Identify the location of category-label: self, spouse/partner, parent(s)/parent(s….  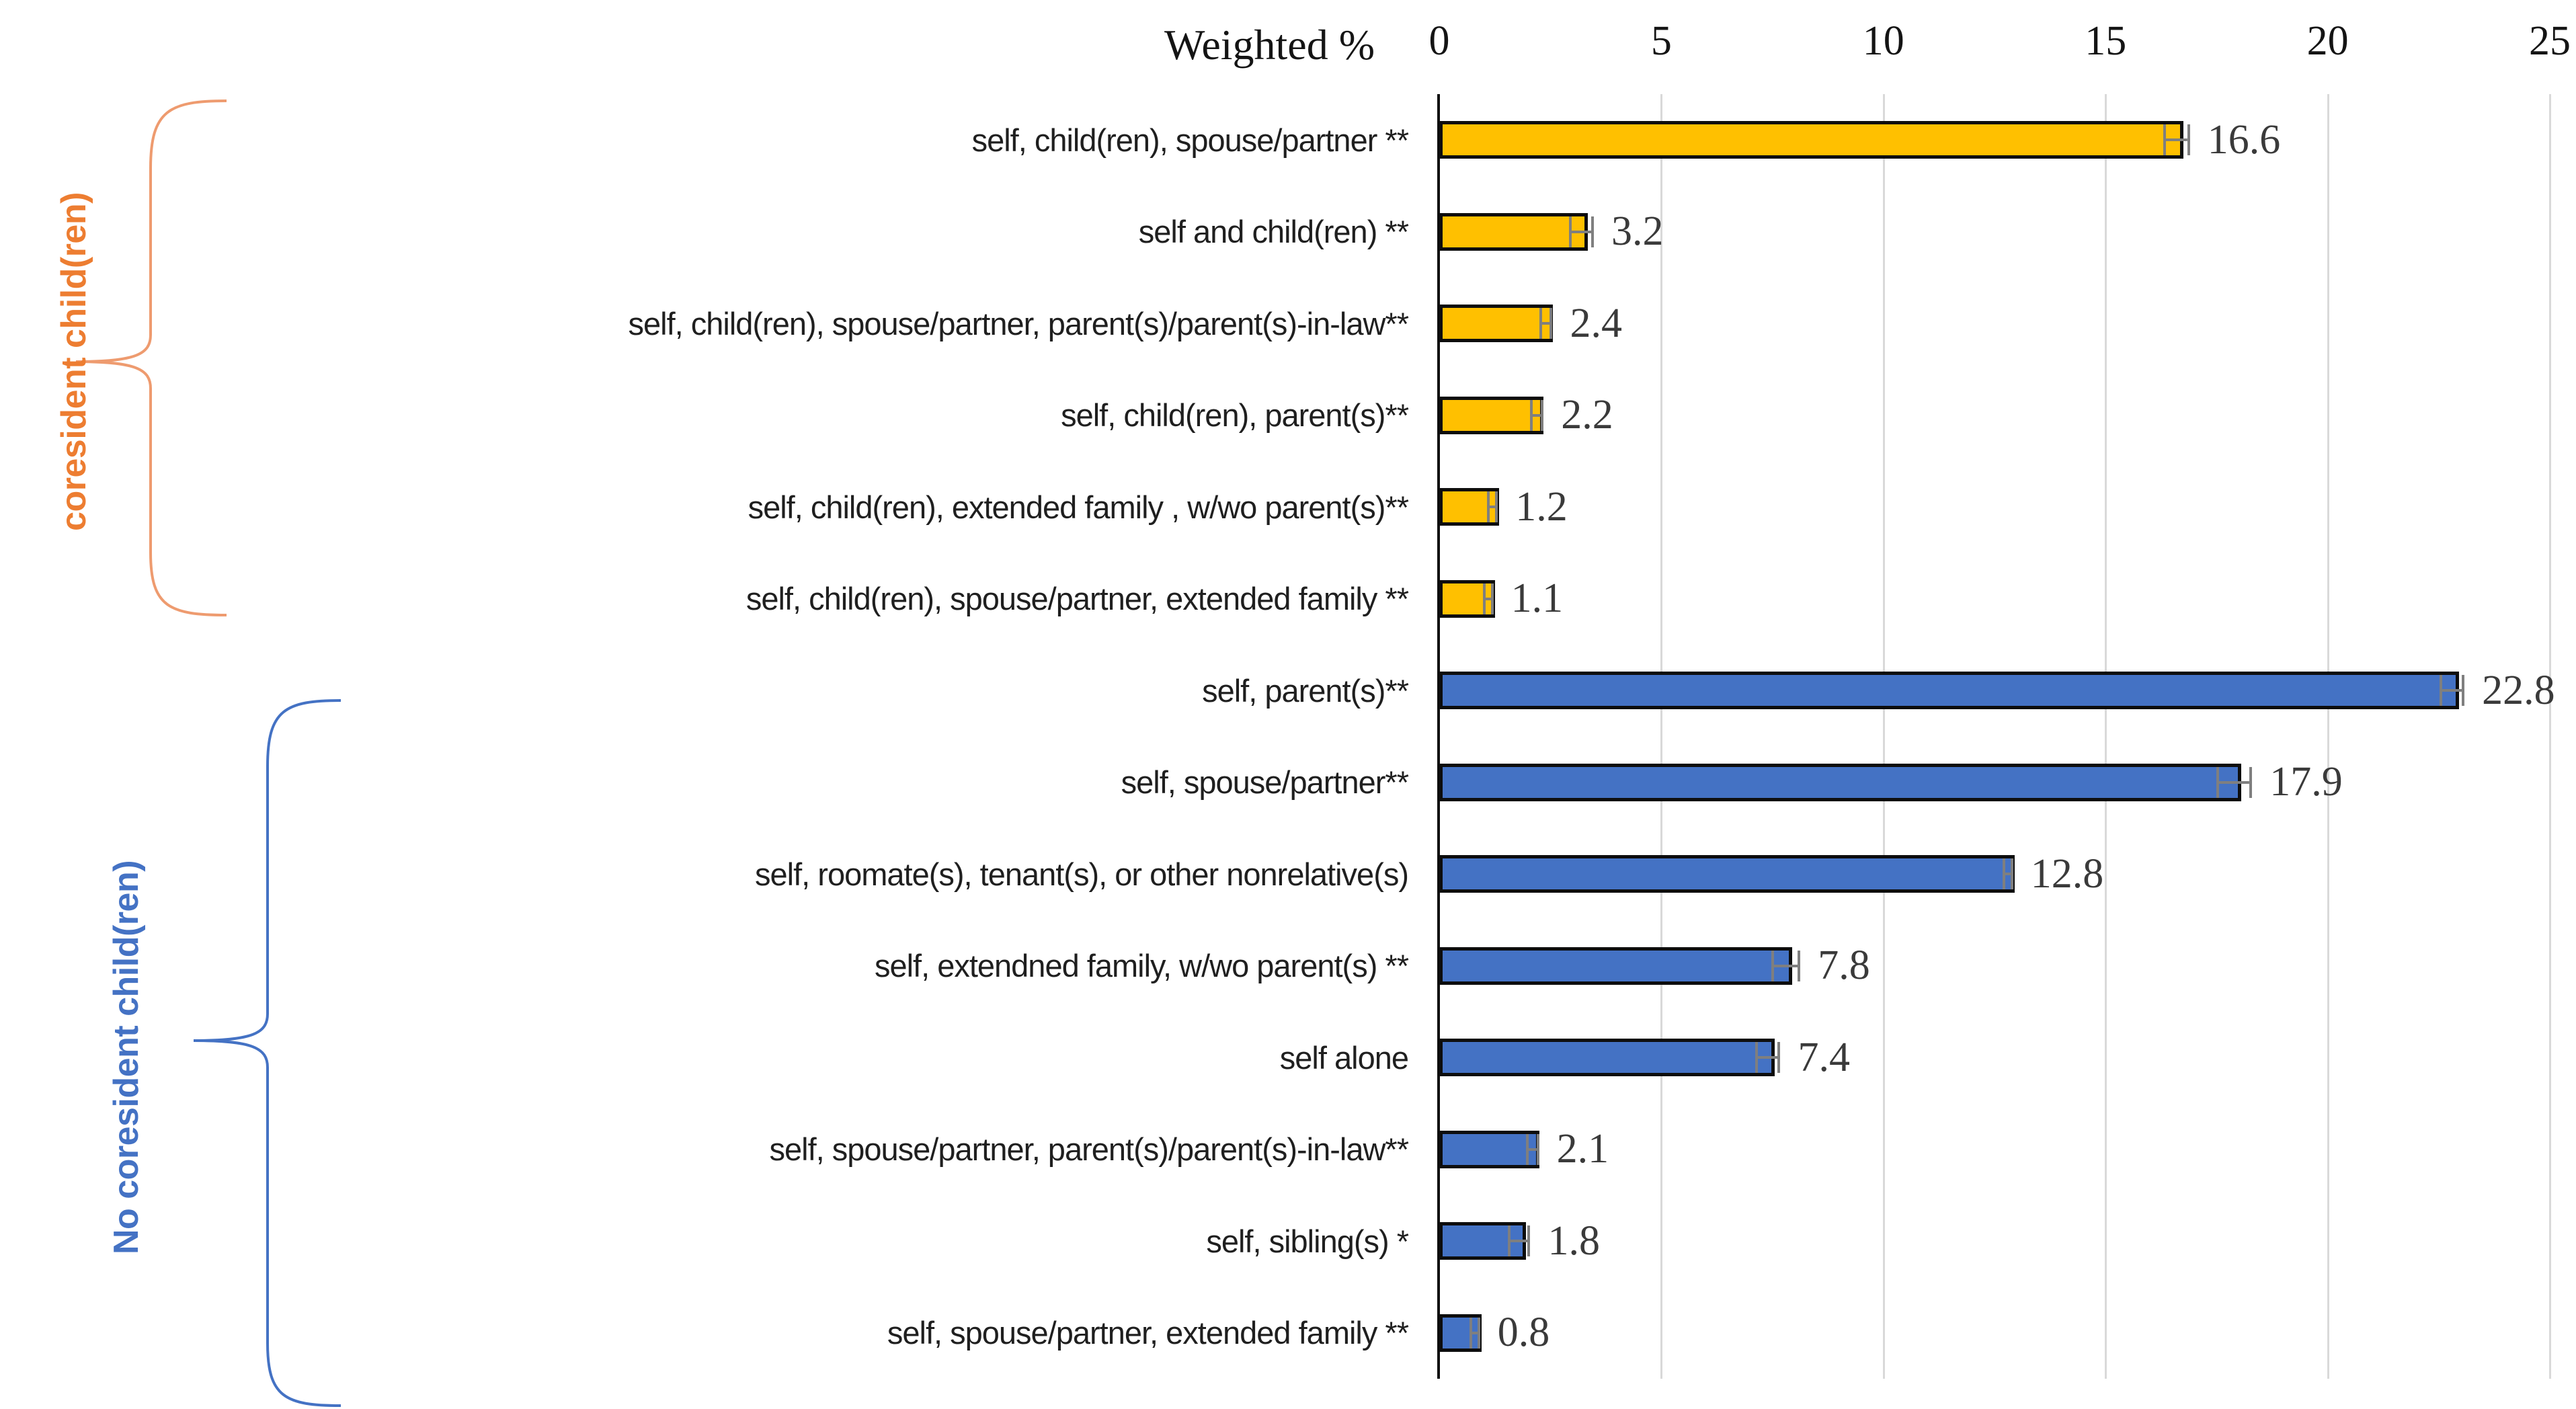
(1089, 1149).